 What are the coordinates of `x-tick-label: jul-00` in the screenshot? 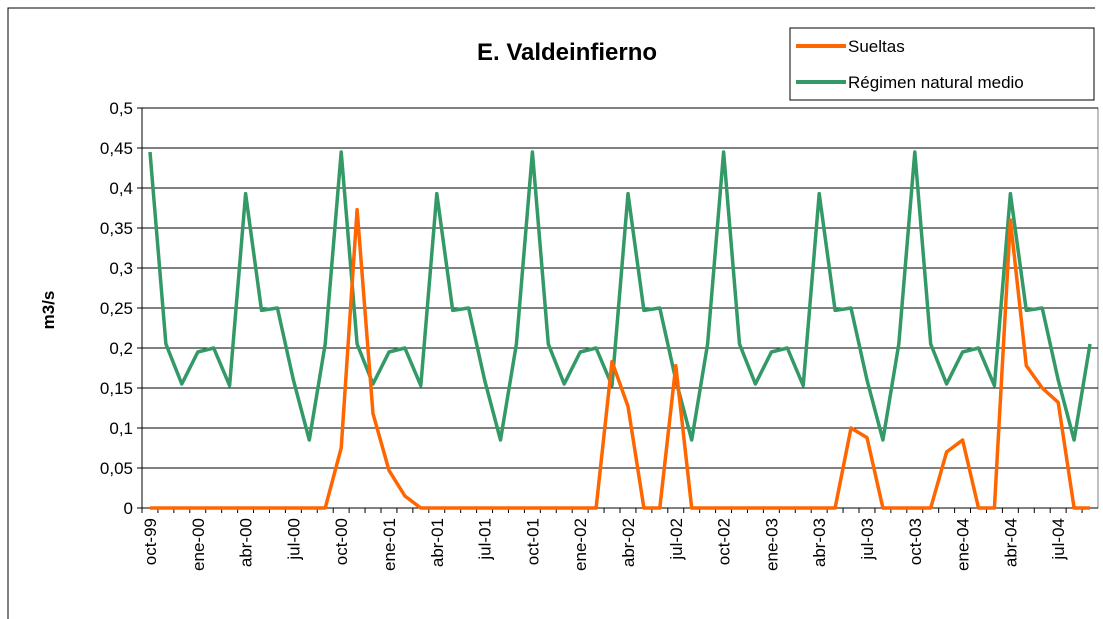 It's located at (293, 539).